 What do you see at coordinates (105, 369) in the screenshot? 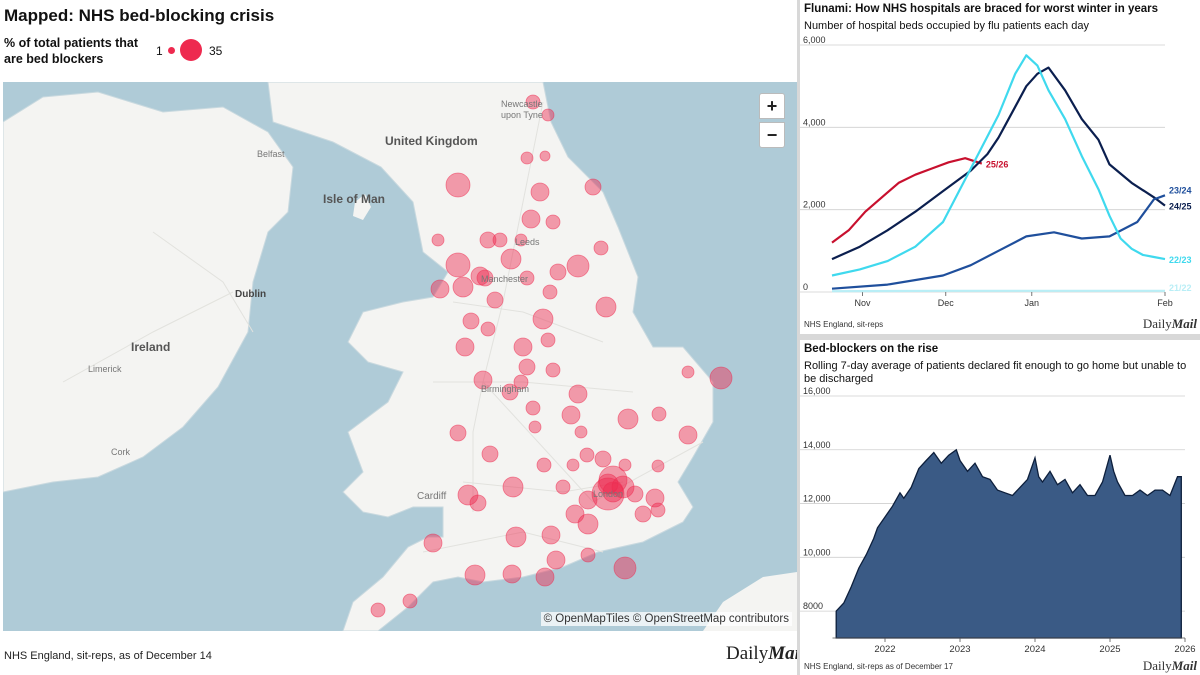
I see `place-label: Limerick` at bounding box center [105, 369].